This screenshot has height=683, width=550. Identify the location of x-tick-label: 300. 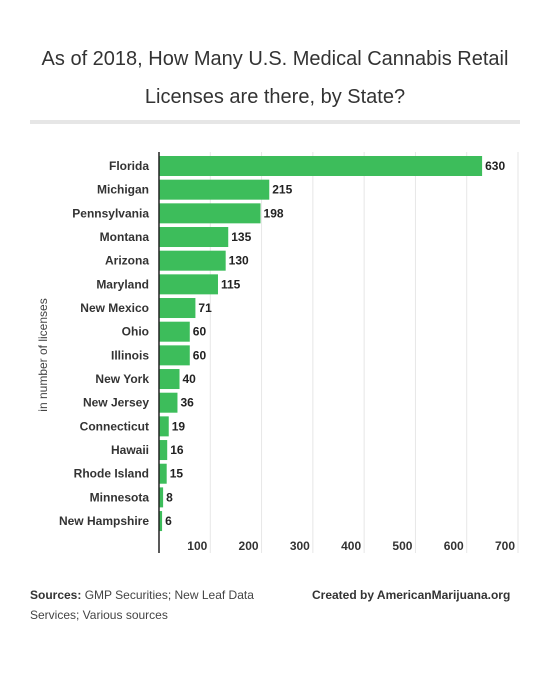
(300, 546).